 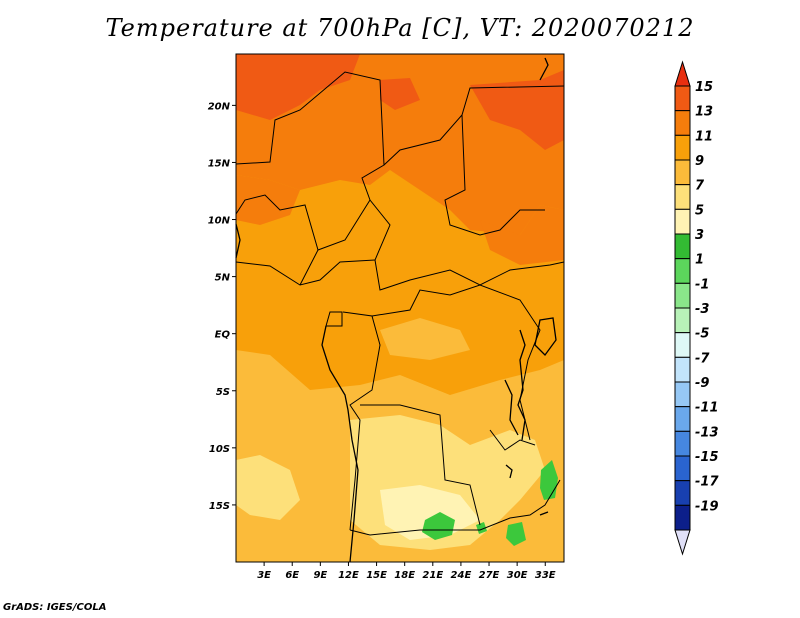 I want to click on lat-label: 5N, so click(x=223, y=278).